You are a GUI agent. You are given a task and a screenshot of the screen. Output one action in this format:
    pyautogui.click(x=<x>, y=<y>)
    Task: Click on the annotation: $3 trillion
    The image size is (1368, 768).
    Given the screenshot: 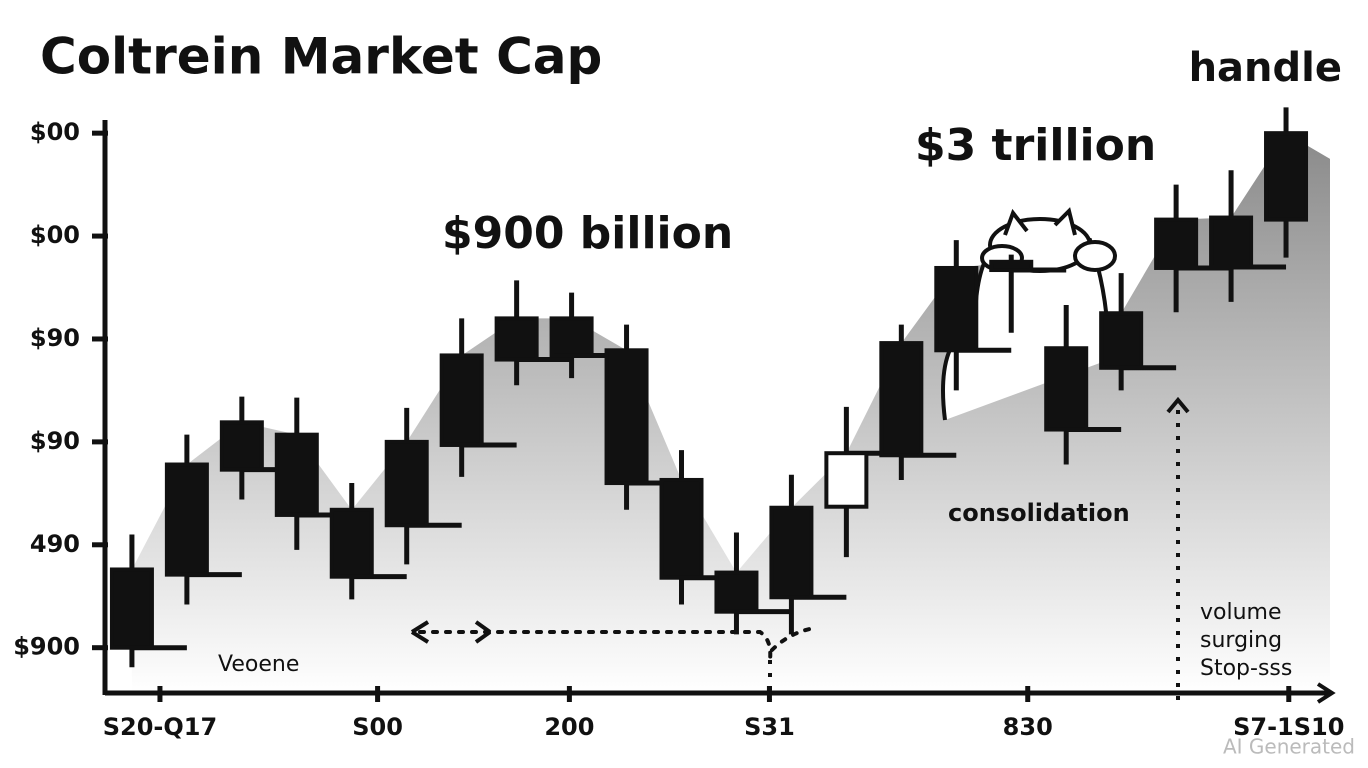 What is the action you would take?
    pyautogui.click(x=1035, y=145)
    